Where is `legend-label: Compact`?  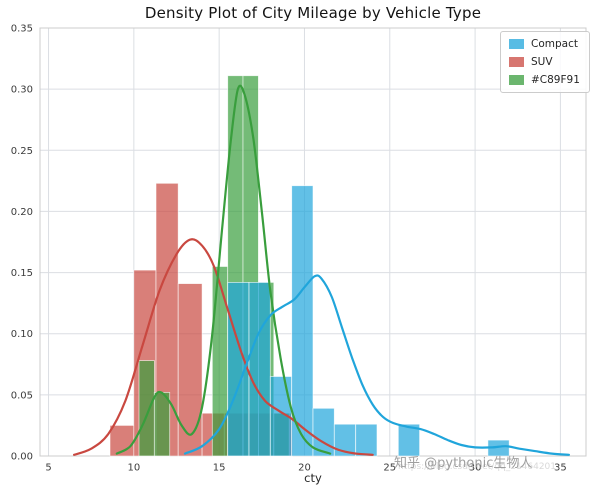 legend-label: Compact is located at coordinates (554, 44).